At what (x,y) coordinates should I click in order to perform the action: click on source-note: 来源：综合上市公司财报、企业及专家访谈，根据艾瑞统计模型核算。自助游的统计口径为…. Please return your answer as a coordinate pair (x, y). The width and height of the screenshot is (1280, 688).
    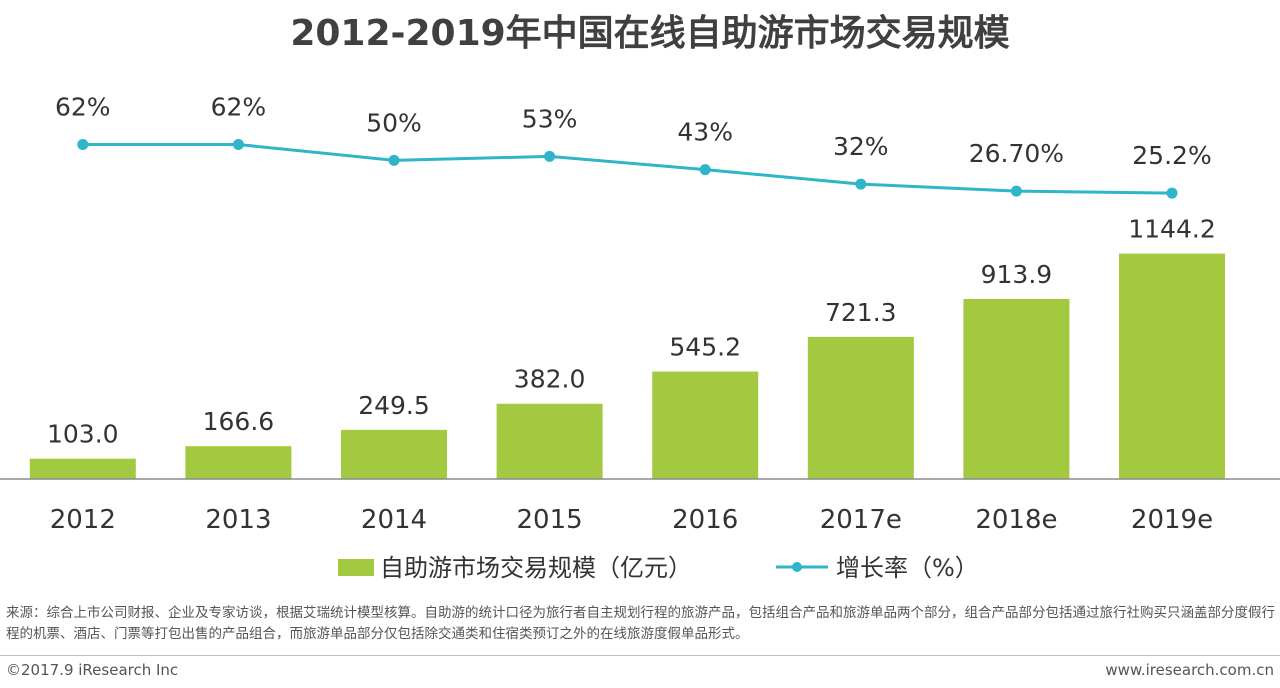
    Looking at the image, I should click on (640, 623).